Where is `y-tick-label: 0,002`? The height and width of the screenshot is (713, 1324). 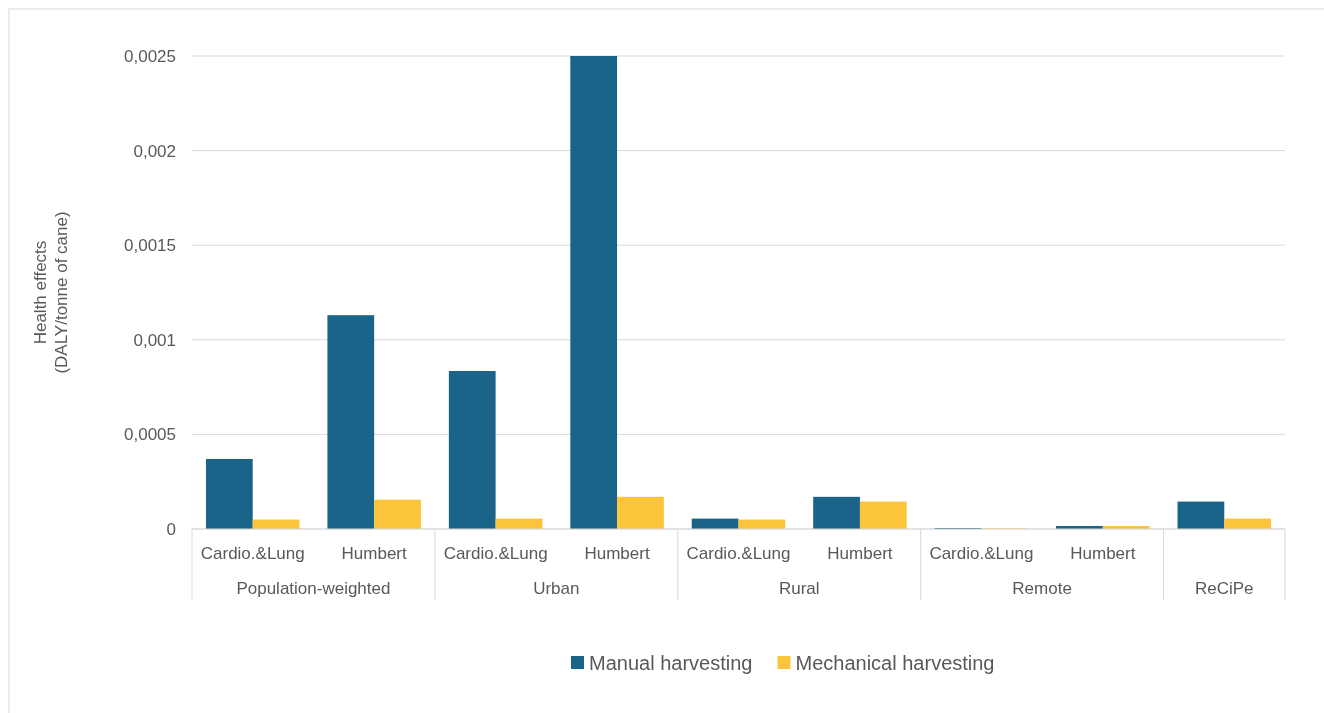 y-tick-label: 0,002 is located at coordinates (154, 151).